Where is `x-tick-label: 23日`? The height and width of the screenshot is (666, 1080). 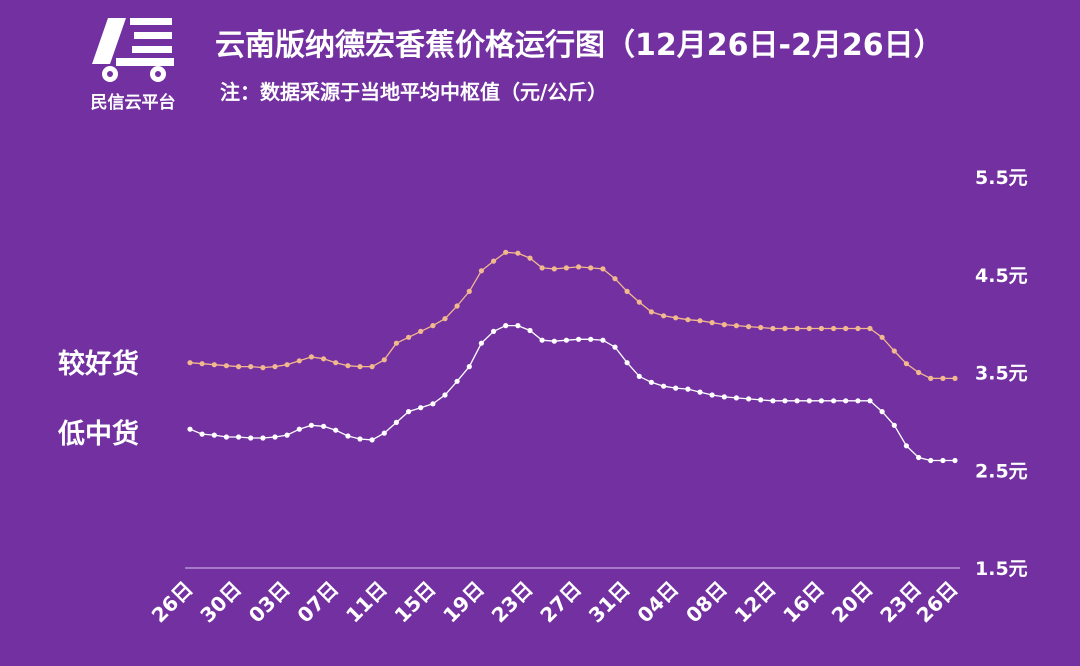 x-tick-label: 23日 is located at coordinates (512, 602).